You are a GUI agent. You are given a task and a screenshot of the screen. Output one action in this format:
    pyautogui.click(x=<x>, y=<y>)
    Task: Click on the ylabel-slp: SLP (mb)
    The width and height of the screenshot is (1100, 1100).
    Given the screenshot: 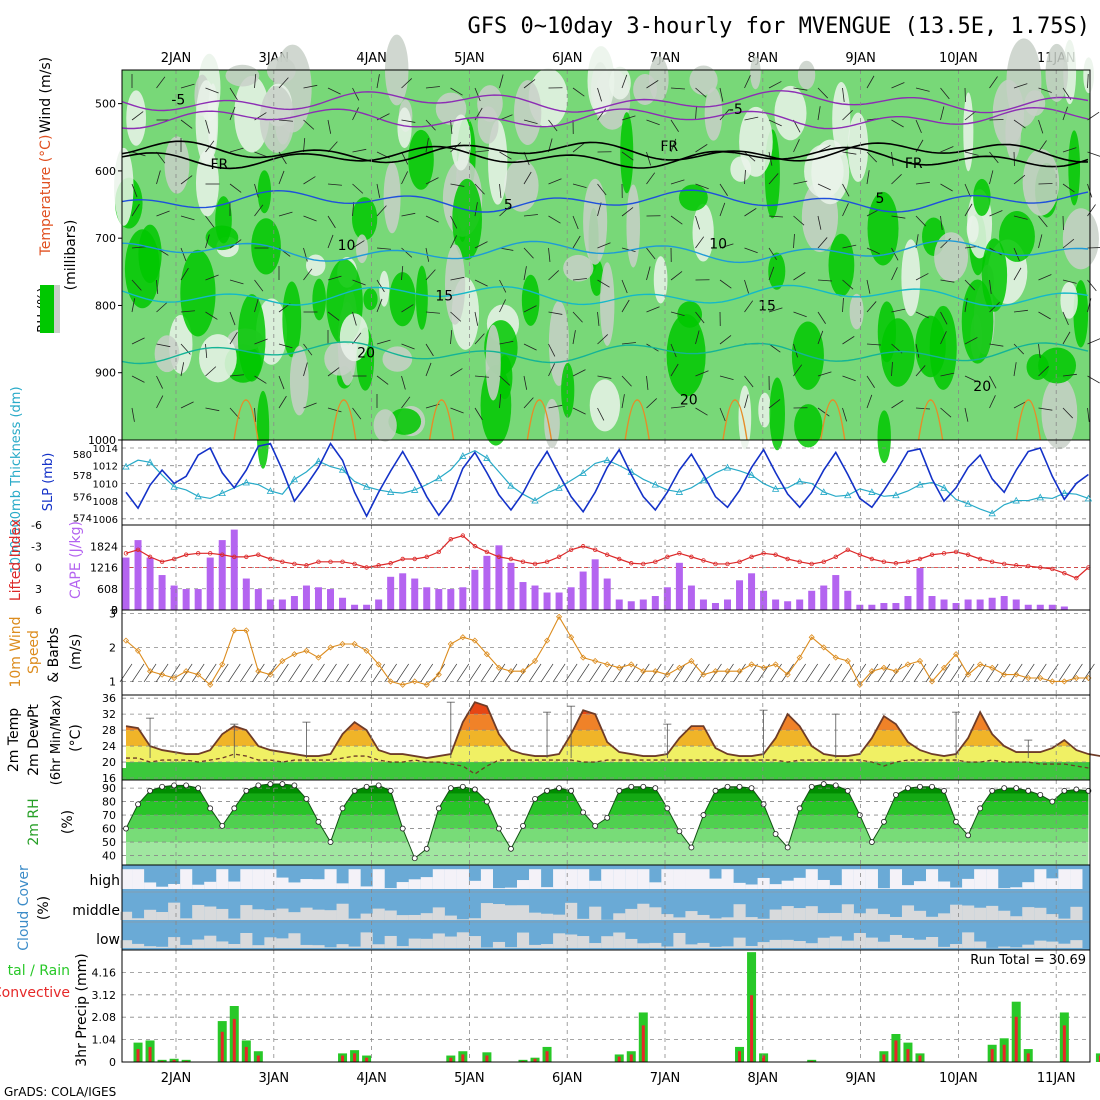 What is the action you would take?
    pyautogui.click(x=48, y=482)
    